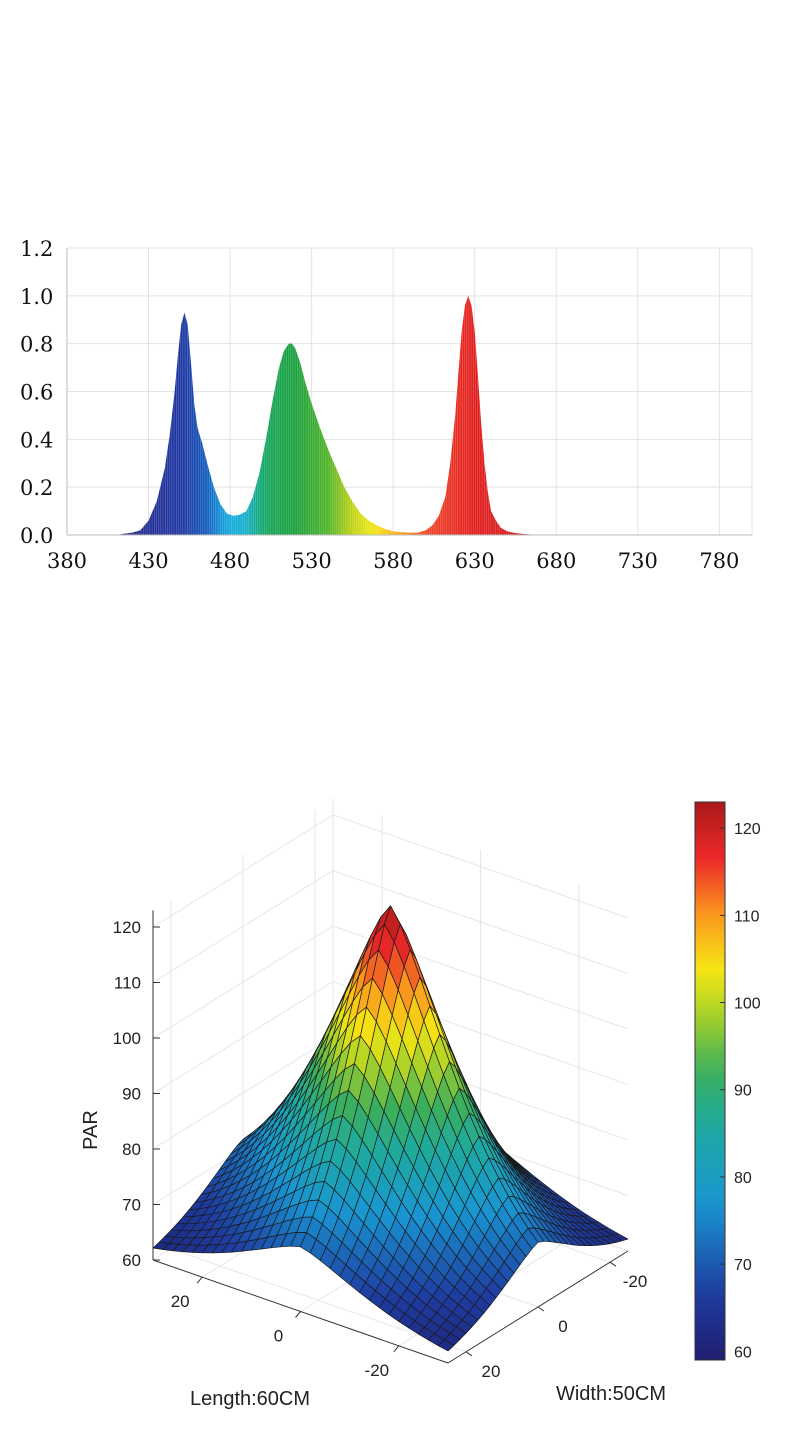  What do you see at coordinates (743, 1352) in the screenshot?
I see `colorbar-tick-label: 60` at bounding box center [743, 1352].